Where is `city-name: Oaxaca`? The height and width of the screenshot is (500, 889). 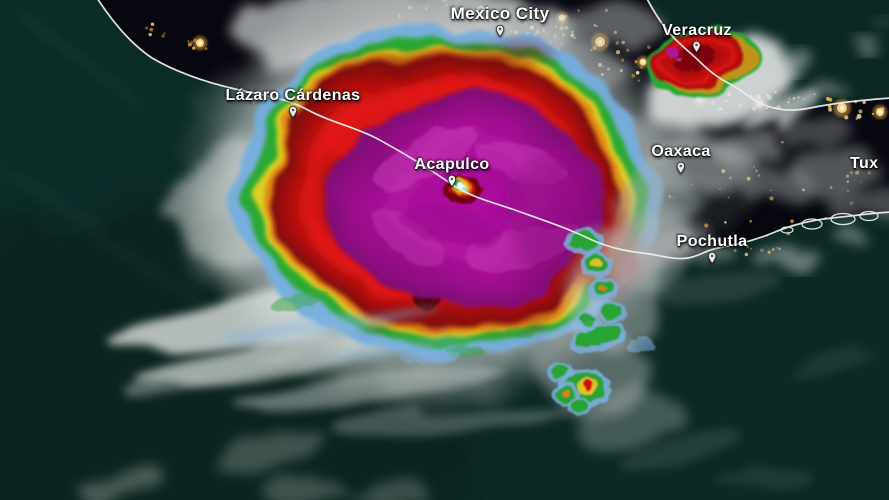
city-name: Oaxaca is located at coordinates (681, 151).